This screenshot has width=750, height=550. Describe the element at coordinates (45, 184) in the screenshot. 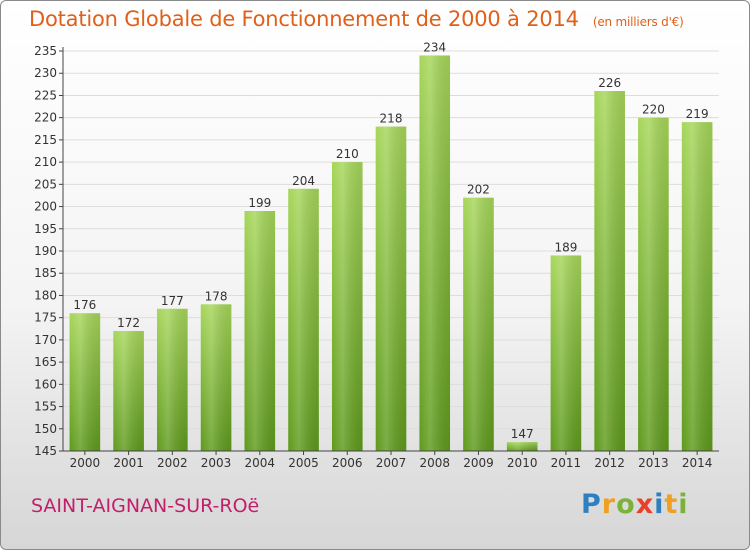

I see `y-tick-label: 205` at that location.